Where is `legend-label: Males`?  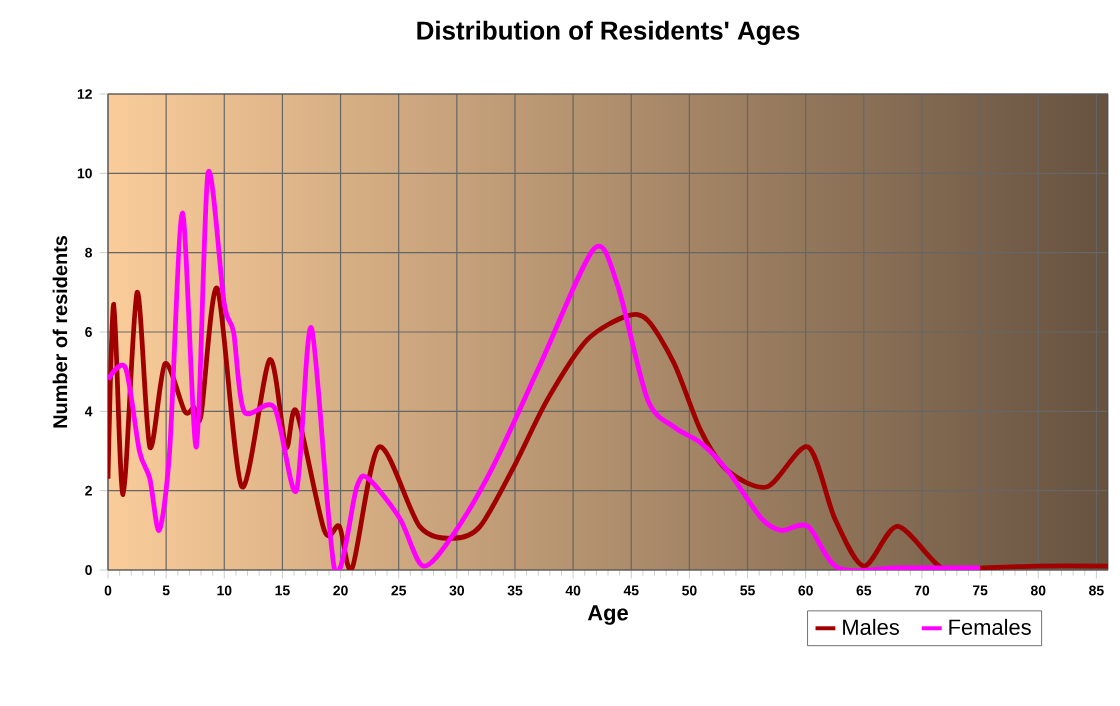 legend-label: Males is located at coordinates (871, 626).